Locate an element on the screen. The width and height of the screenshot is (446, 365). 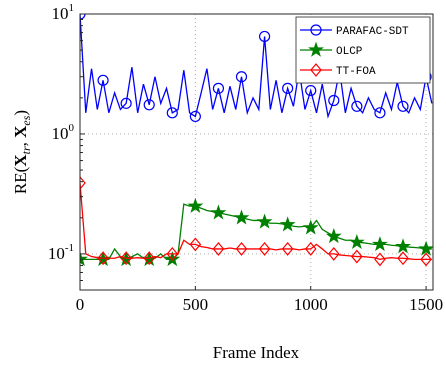
y-label-part: ) is located at coordinates (20, 113).